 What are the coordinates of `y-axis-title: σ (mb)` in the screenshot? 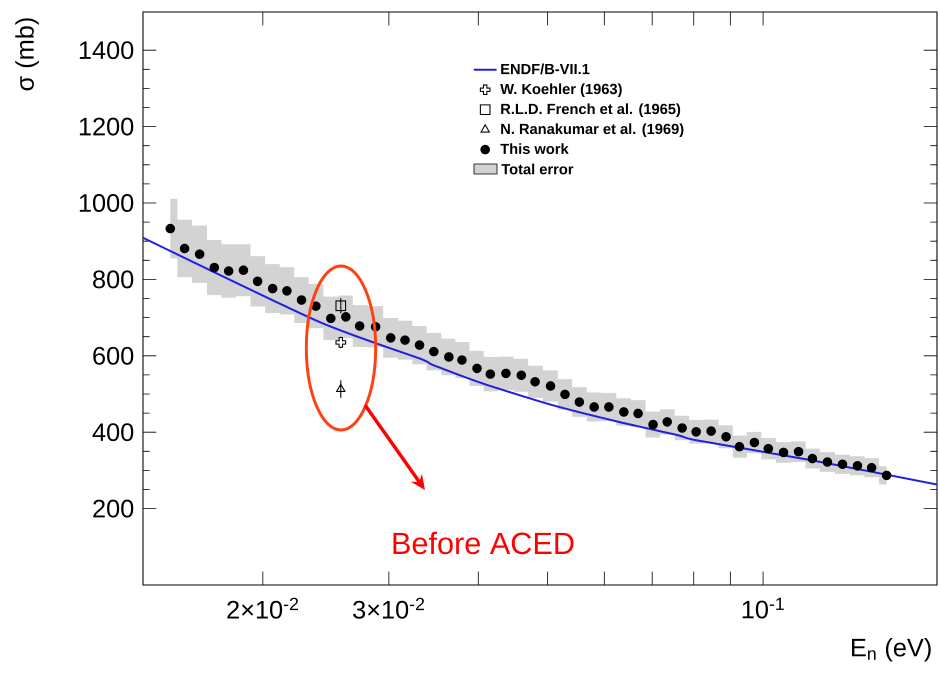 It's located at (27, 54).